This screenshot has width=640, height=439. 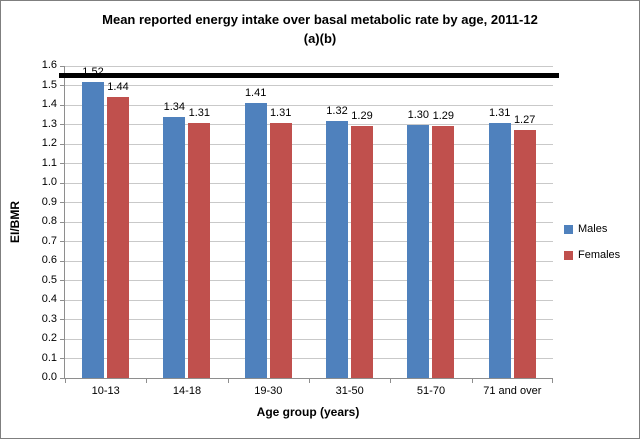 What do you see at coordinates (49, 338) in the screenshot?
I see `y-axis-tick-label: 0.2` at bounding box center [49, 338].